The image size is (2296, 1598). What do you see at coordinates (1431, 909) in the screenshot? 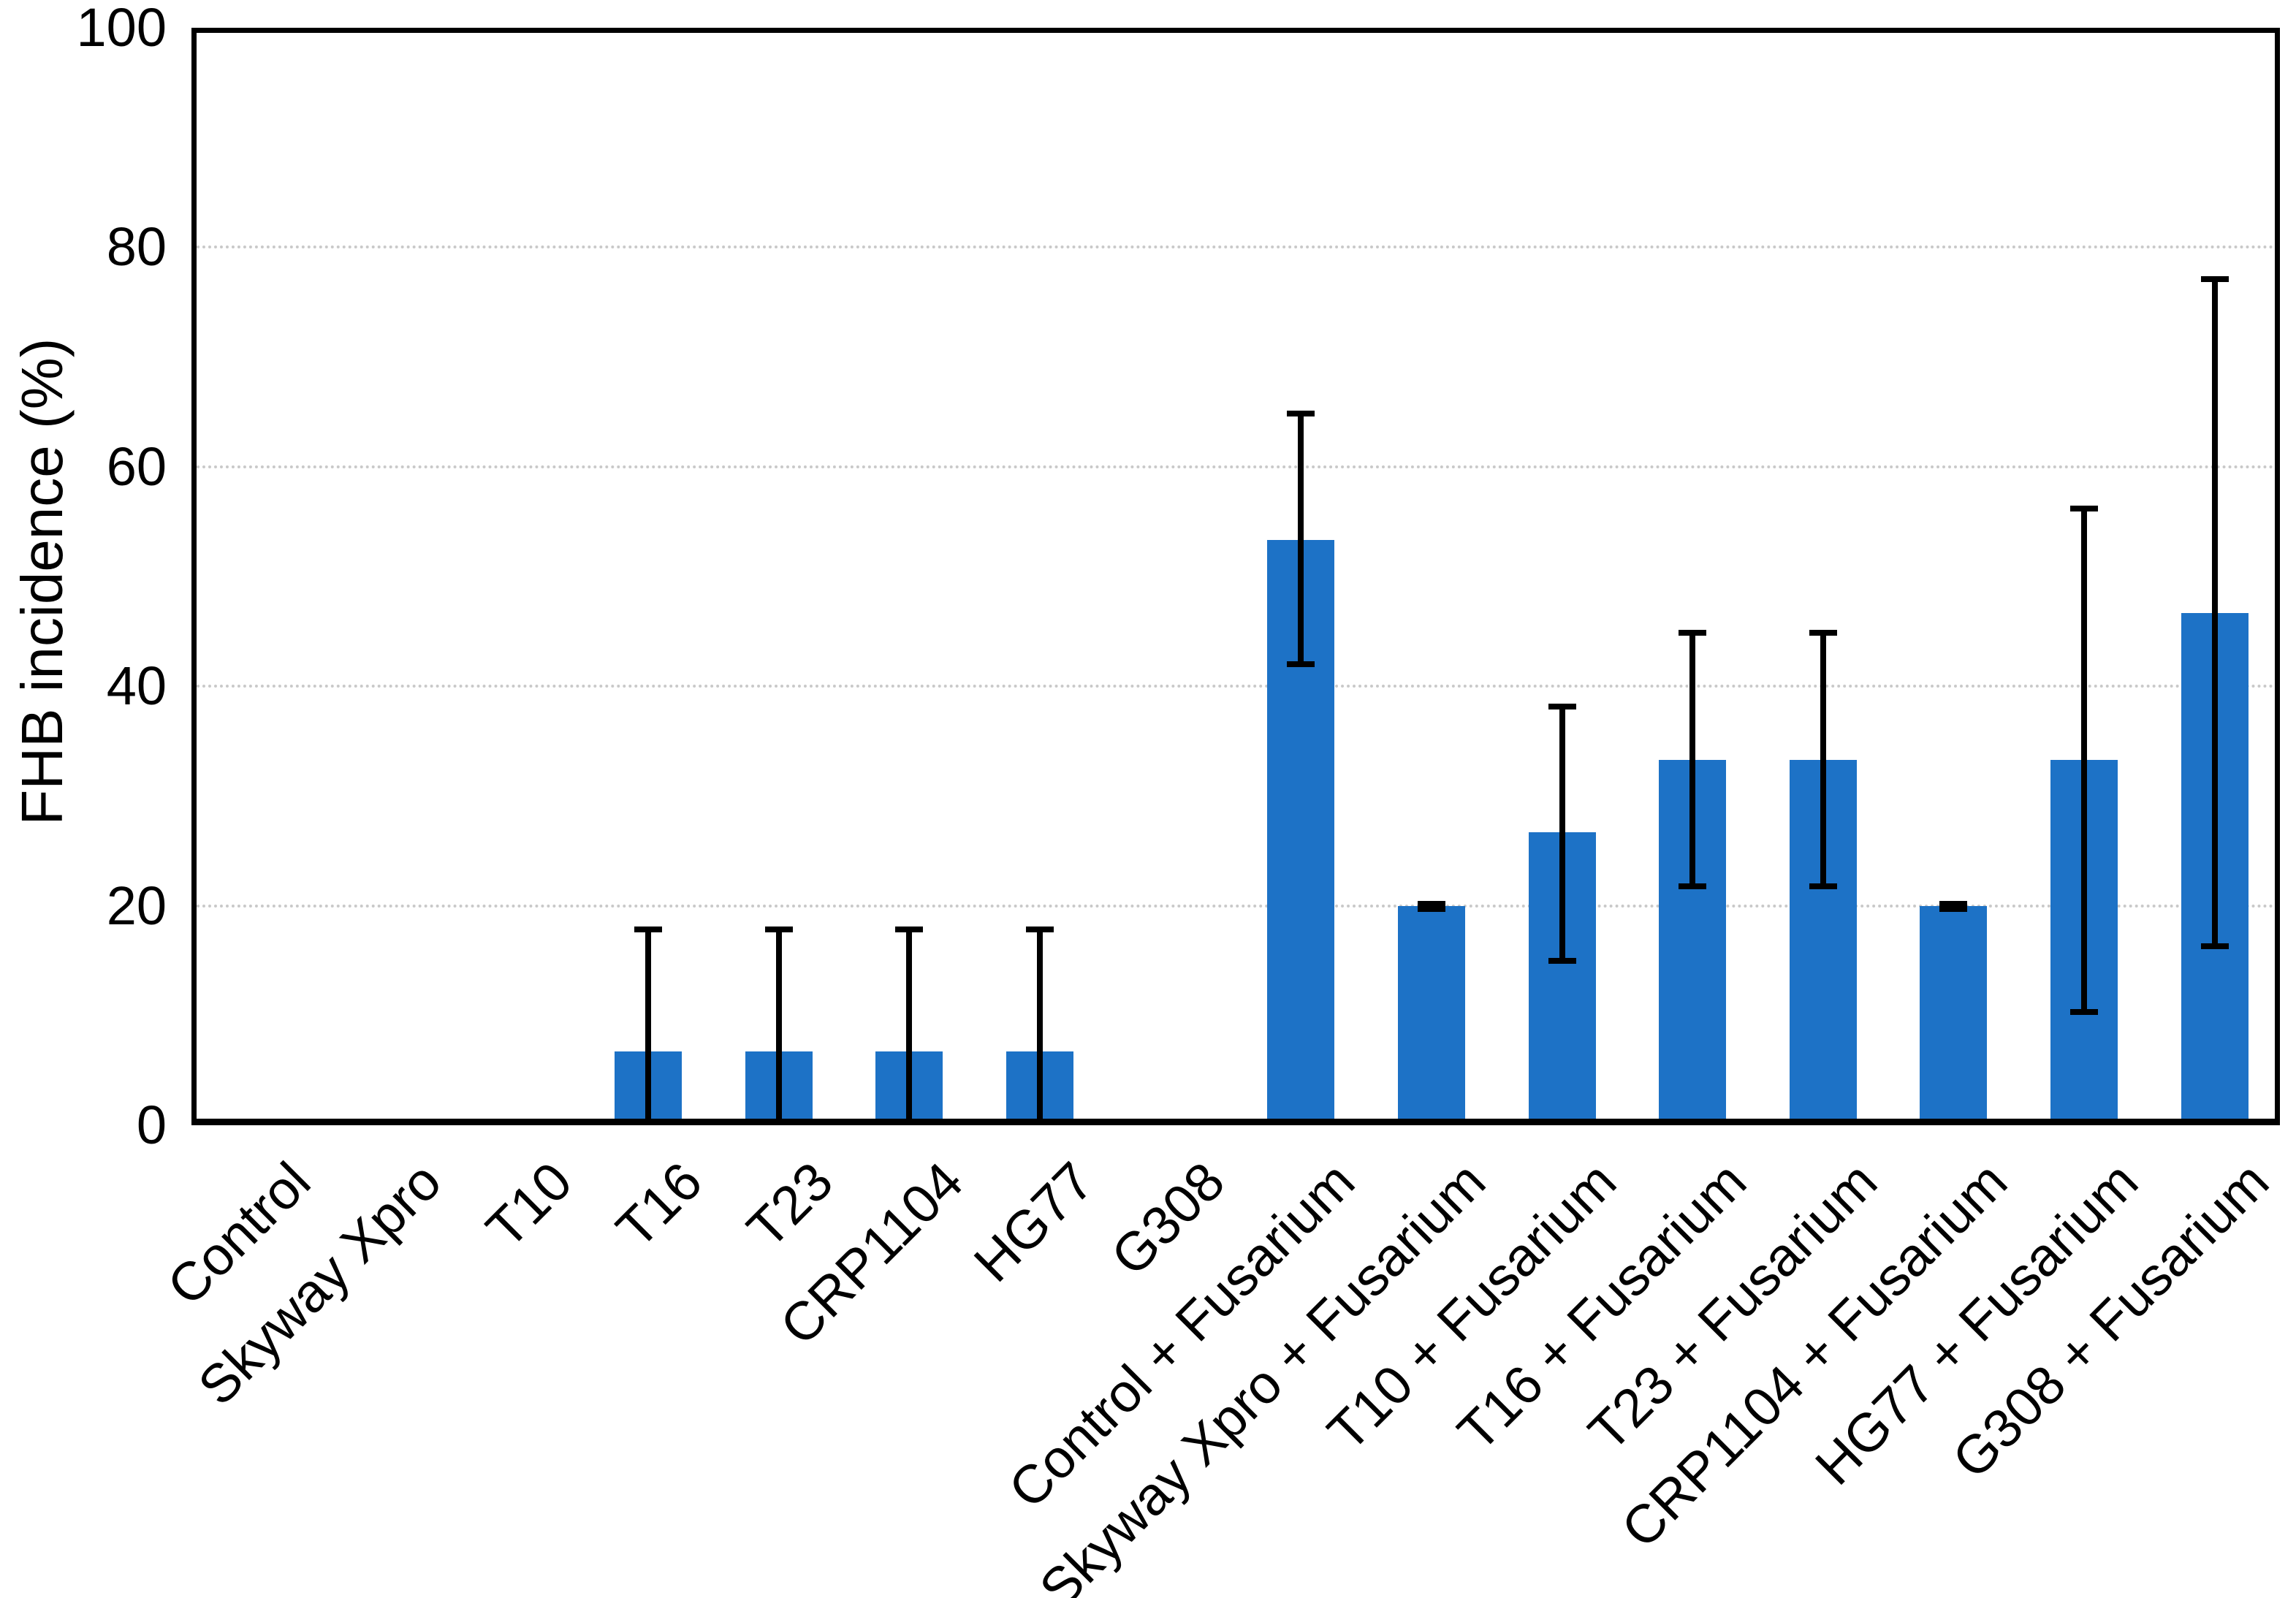
I see `error-bar-cap-bottom-skyway-xpro-fusarium` at bounding box center [1431, 909].